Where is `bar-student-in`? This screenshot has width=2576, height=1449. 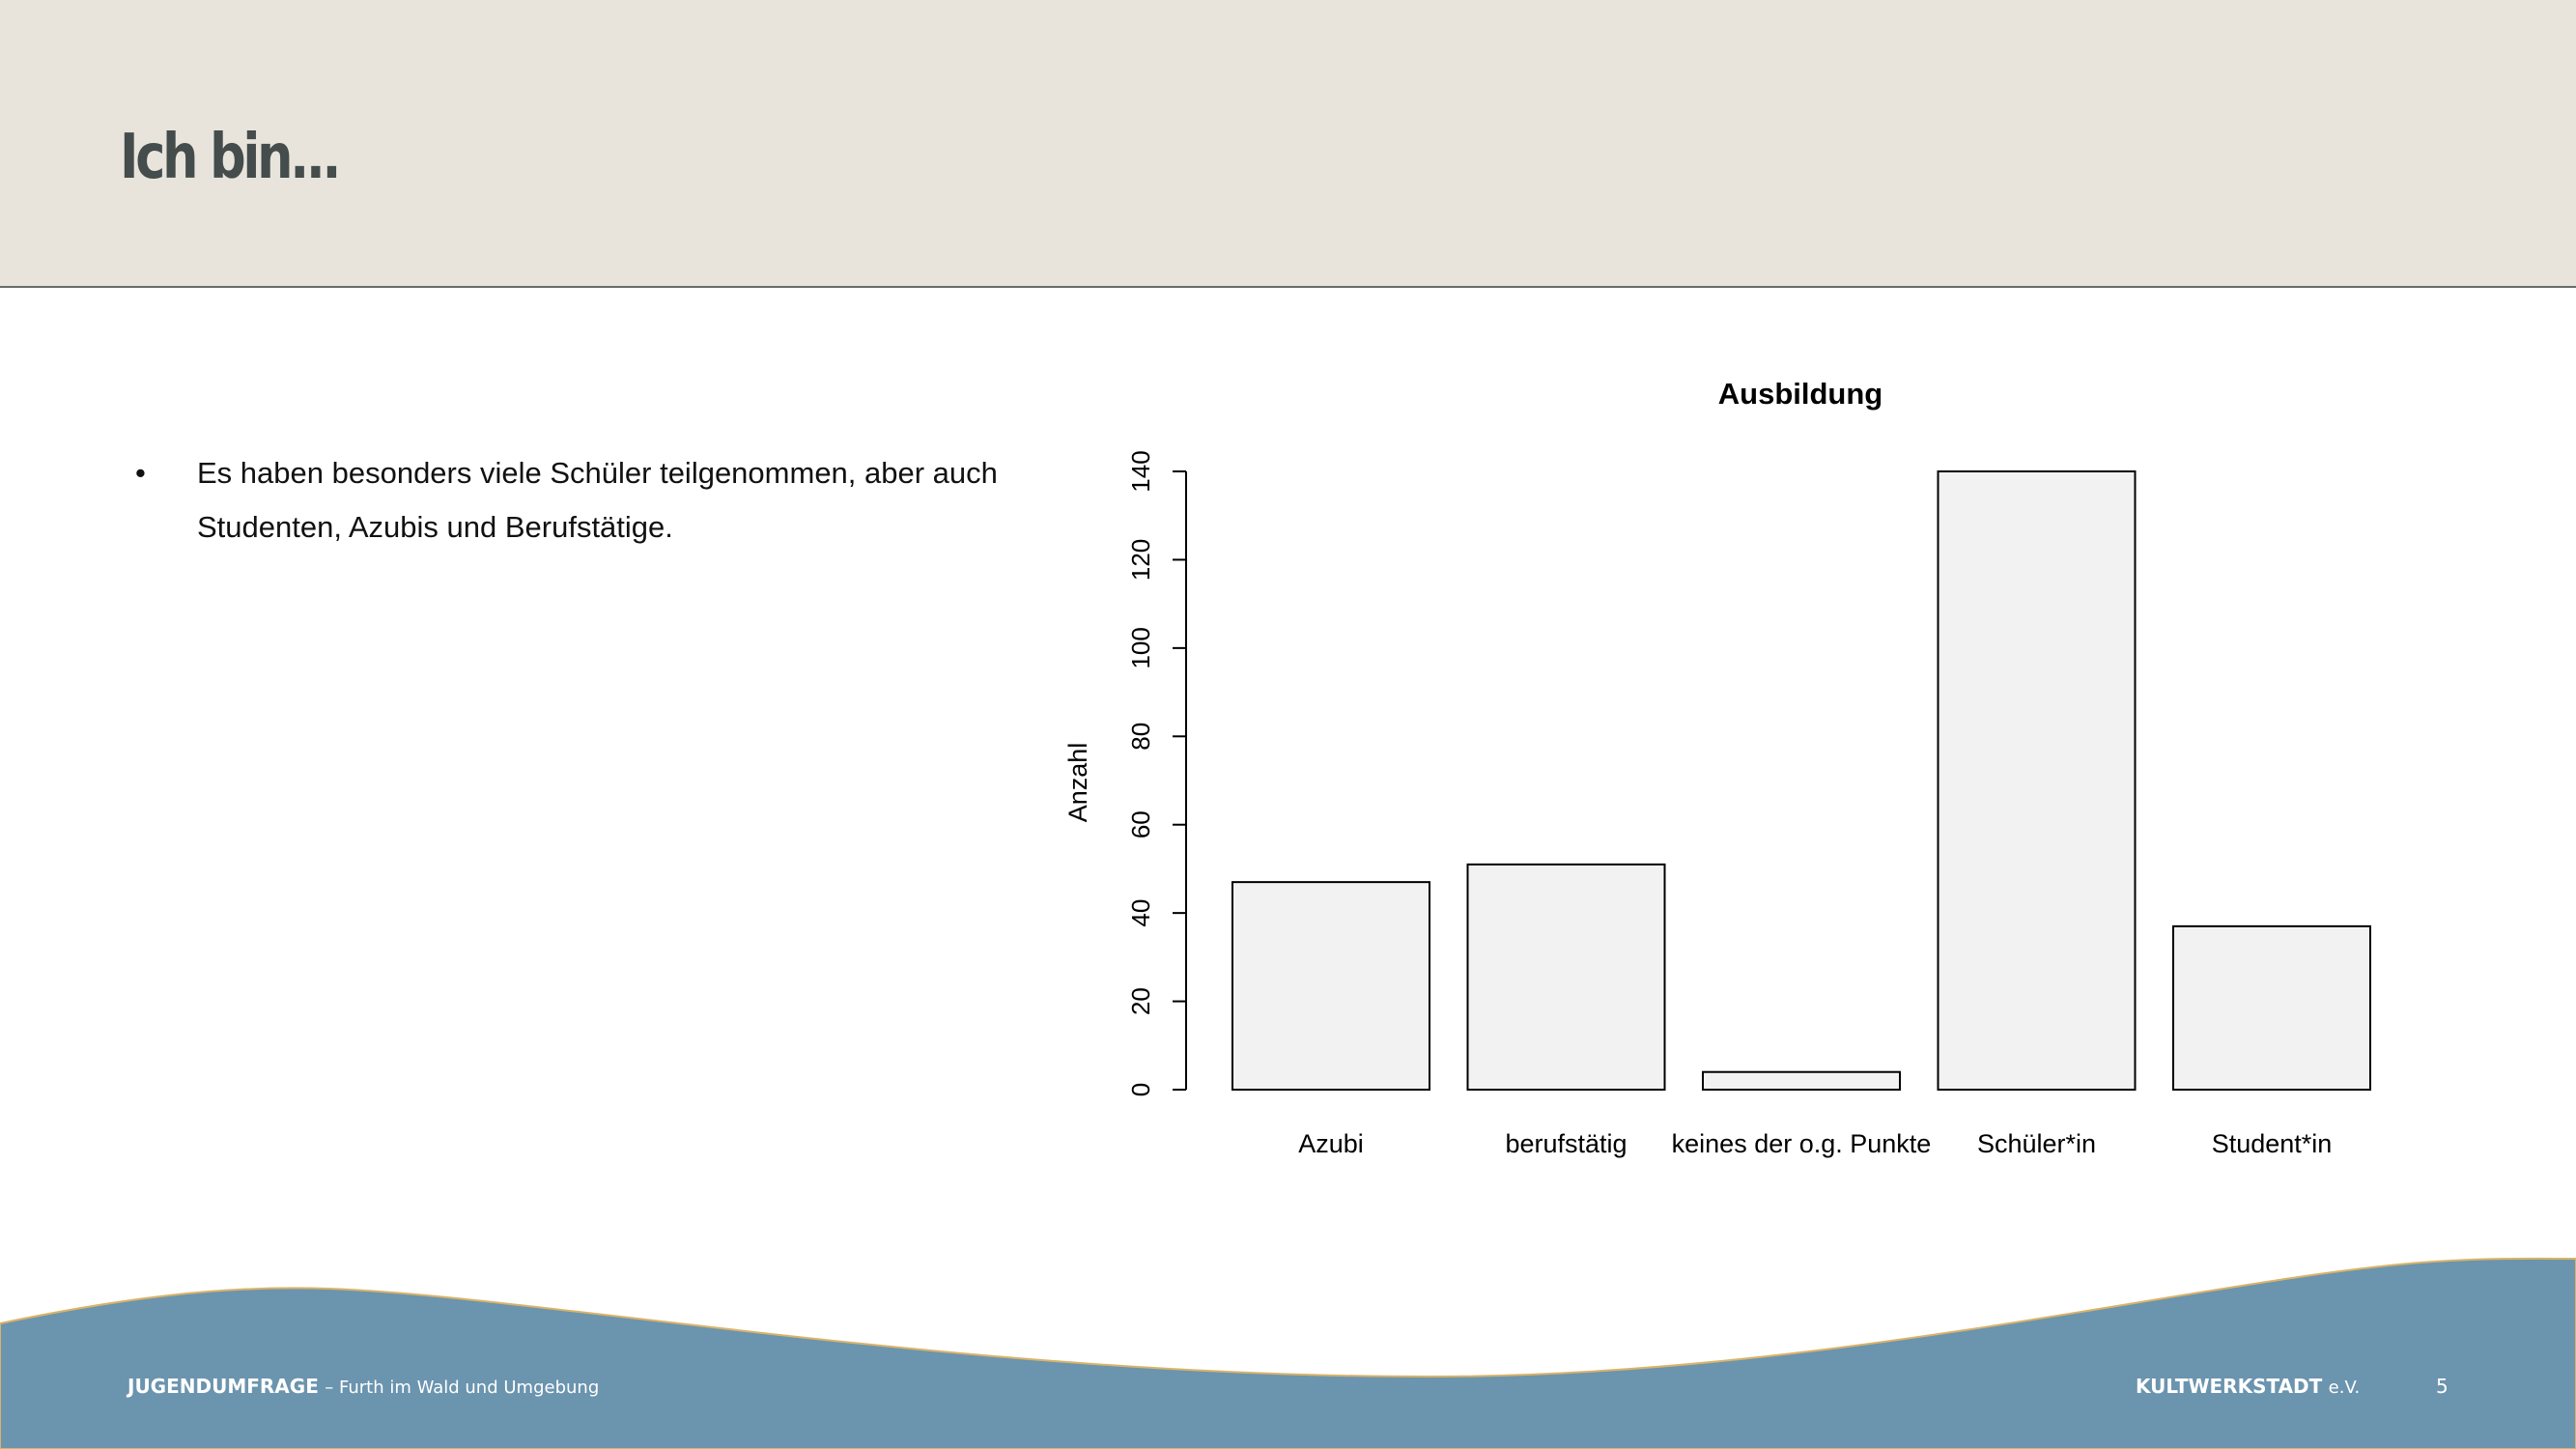 bar-student-in is located at coordinates (2271, 1008).